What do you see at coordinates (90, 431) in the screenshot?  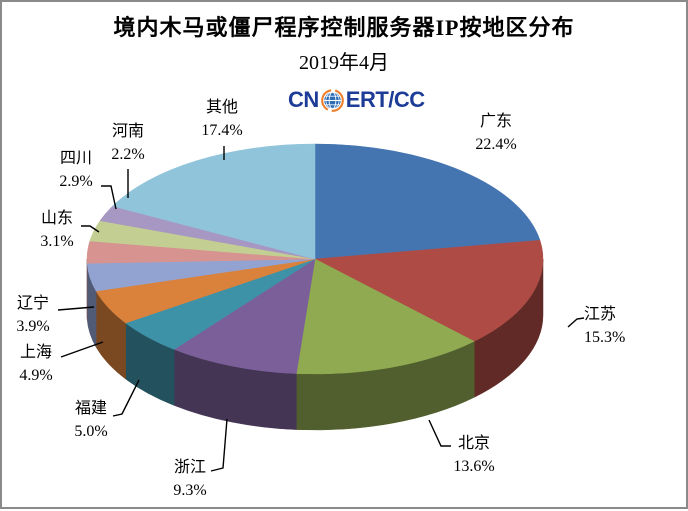 I see `slice-percent: 5.0%` at bounding box center [90, 431].